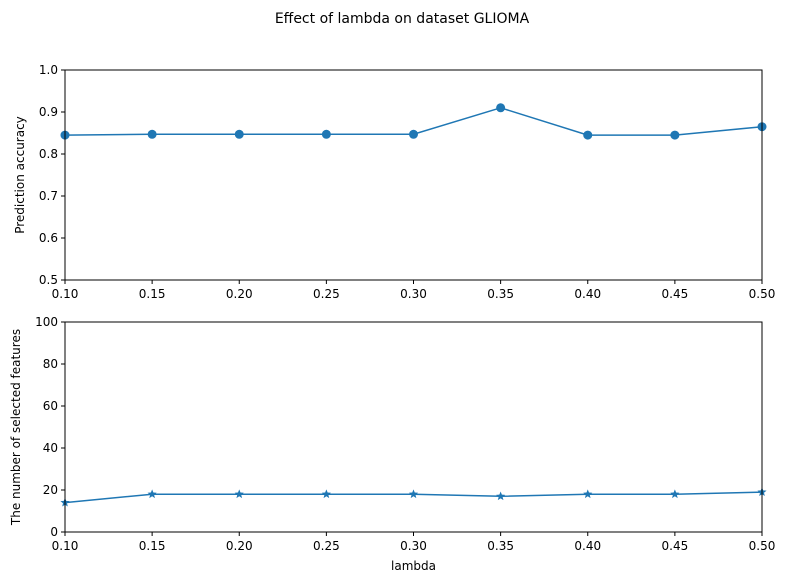 This screenshot has height=585, width=788. Describe the element at coordinates (587, 294) in the screenshot. I see `accuracy-xtick-label: 0.40` at that location.